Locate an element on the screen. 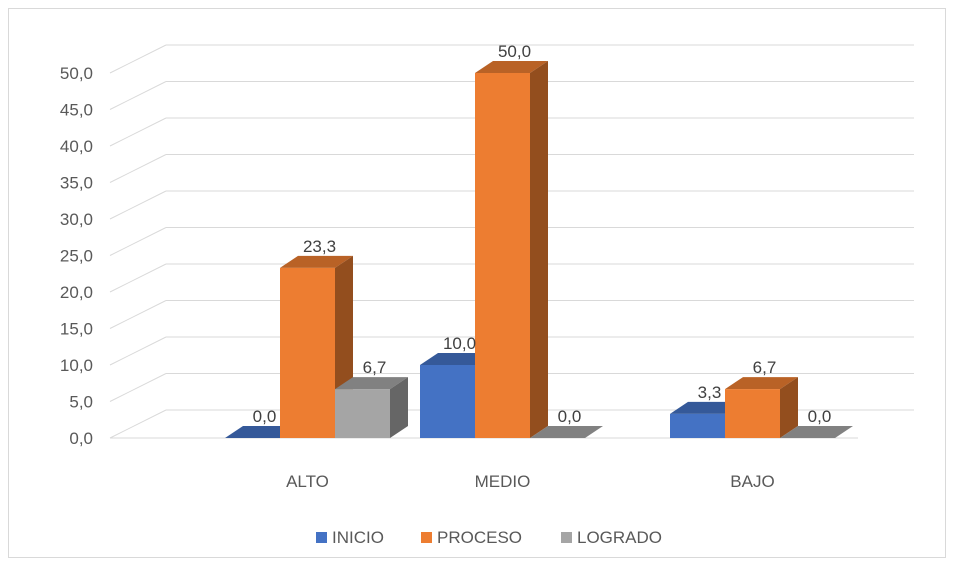  data-label: 3,3 is located at coordinates (710, 392).